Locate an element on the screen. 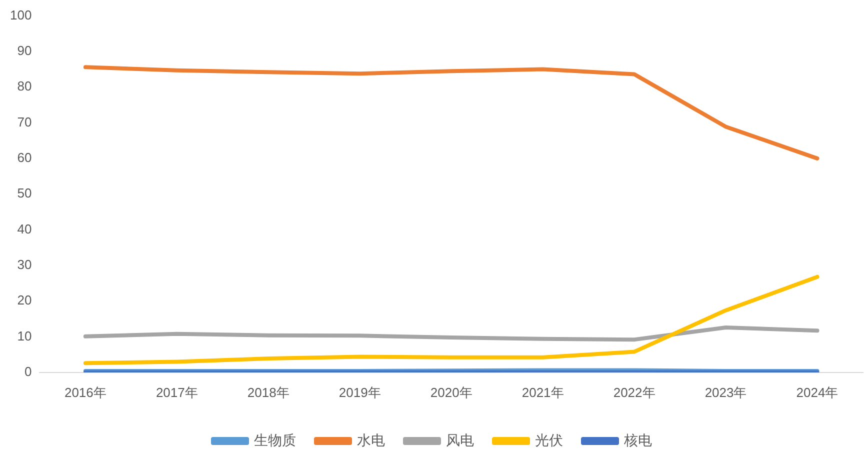 This screenshot has height=458, width=865. legend-label: 光伏 is located at coordinates (549, 440).